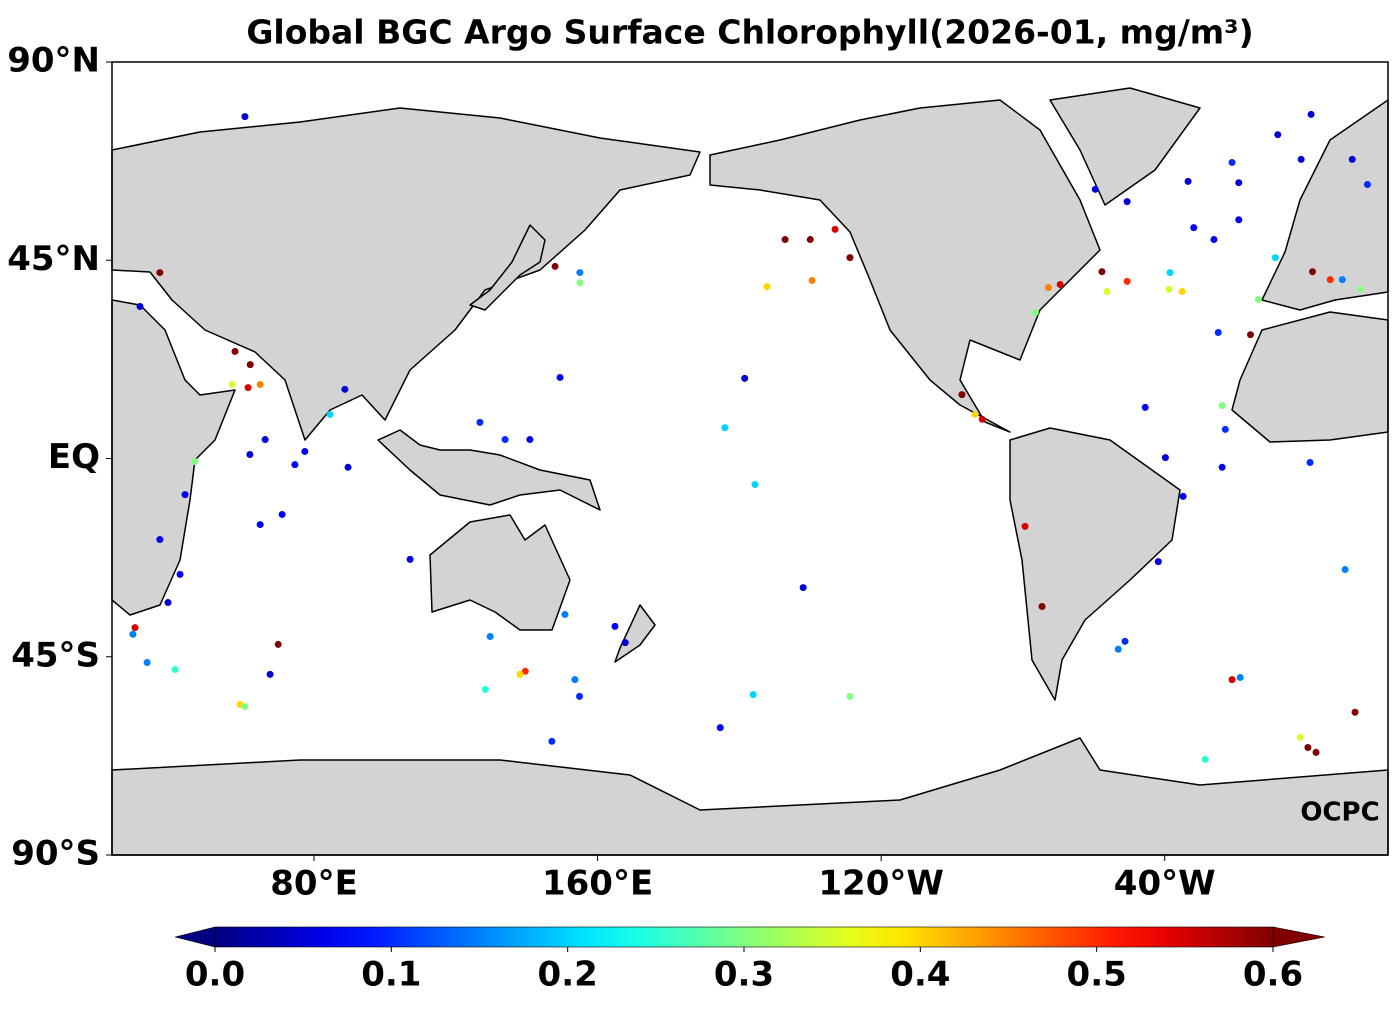 Image resolution: width=1400 pixels, height=1009 pixels. I want to click on colorbar-extend-high, so click(1299, 937).